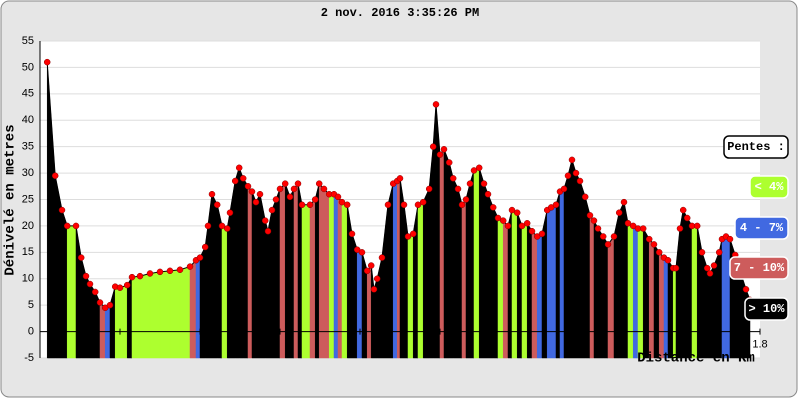 The image size is (800, 405). What do you see at coordinates (28, 94) in the screenshot?
I see `y-tick-label: 45` at bounding box center [28, 94].